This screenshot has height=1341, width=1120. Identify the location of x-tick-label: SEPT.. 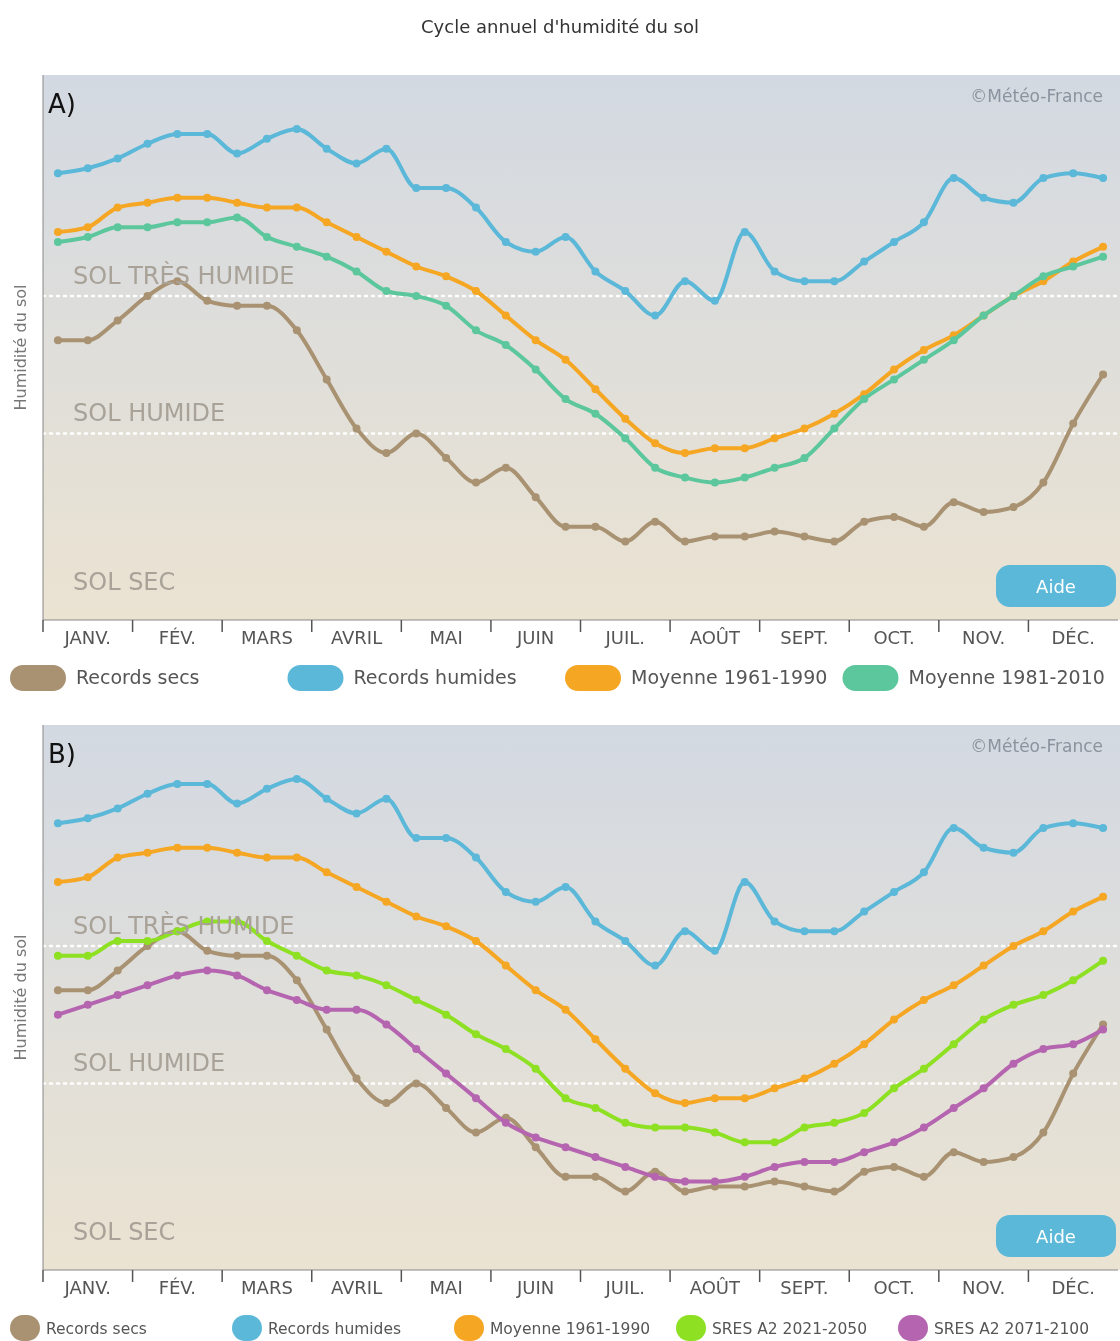
(804, 1287).